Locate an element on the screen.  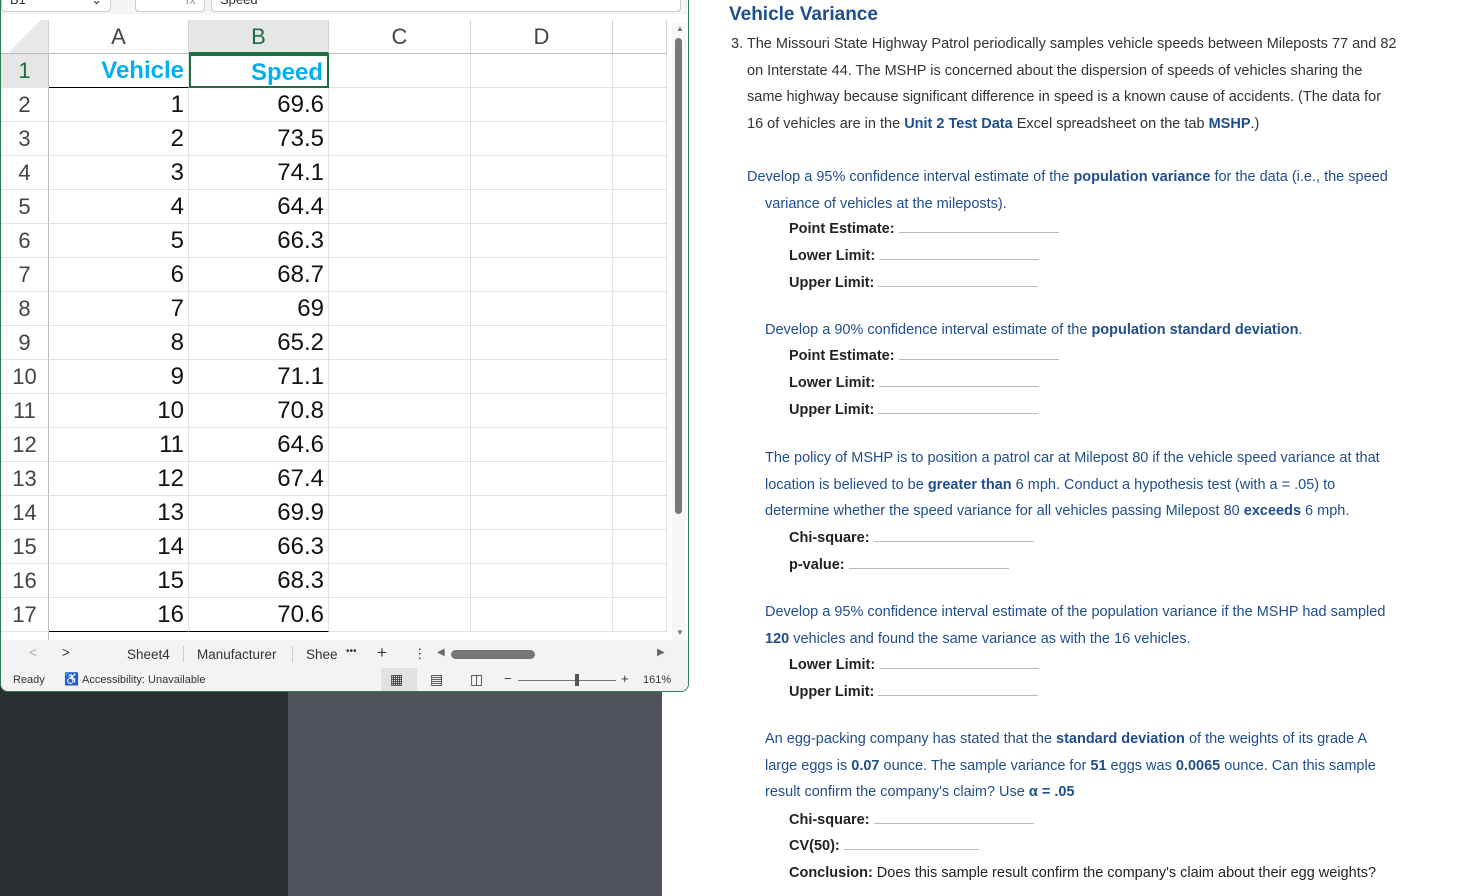
row-header: 4 is located at coordinates (25, 173).